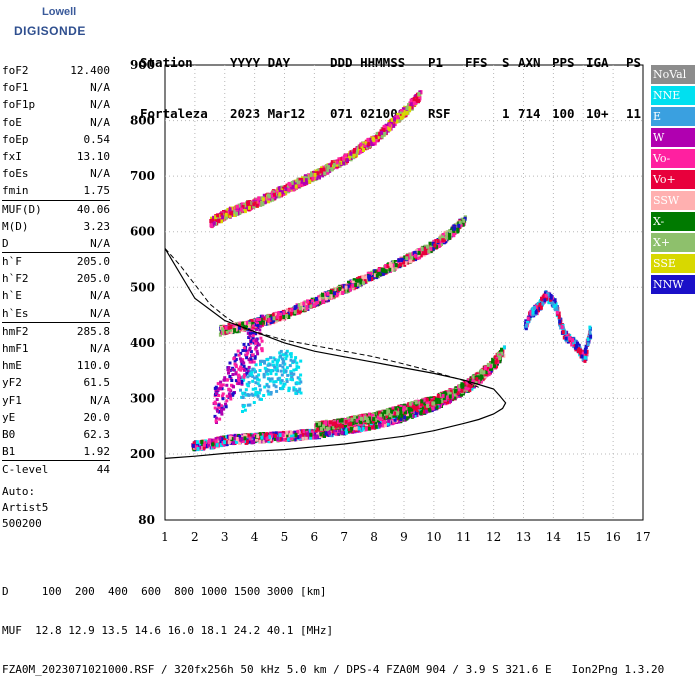  What do you see at coordinates (374, 537) in the screenshot?
I see `x-tick-label: 8` at bounding box center [374, 537].